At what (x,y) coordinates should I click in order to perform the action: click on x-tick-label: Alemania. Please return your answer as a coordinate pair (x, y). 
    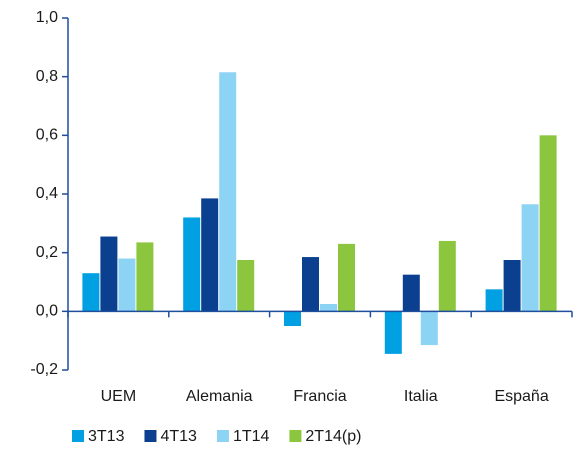
    Looking at the image, I should click on (219, 396).